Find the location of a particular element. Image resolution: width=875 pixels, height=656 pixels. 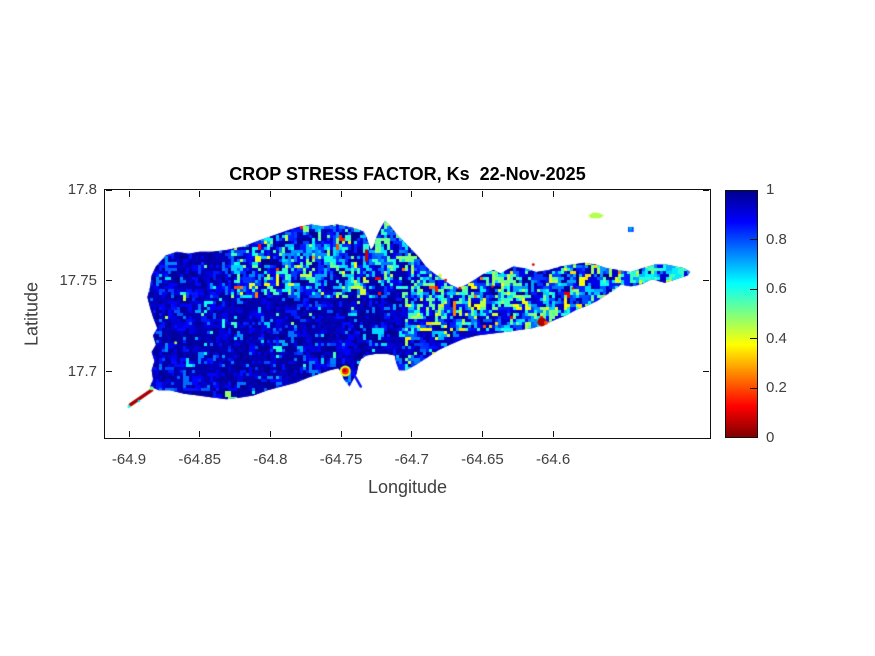

chart-title: CROP STRESS FACTOR, Ks 22-Nov-2025 is located at coordinates (407, 174).